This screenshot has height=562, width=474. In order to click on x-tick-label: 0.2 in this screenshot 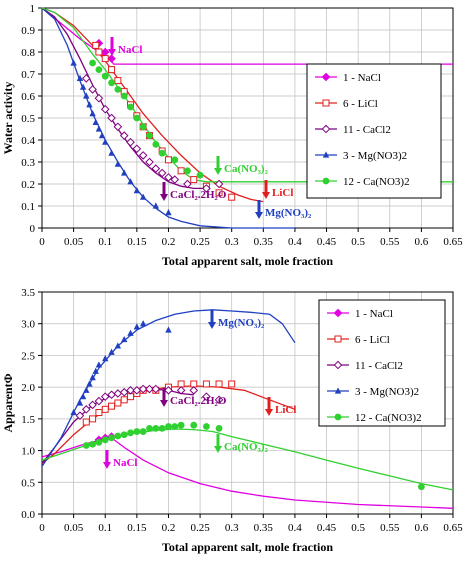, I will do `click(169, 242)`.